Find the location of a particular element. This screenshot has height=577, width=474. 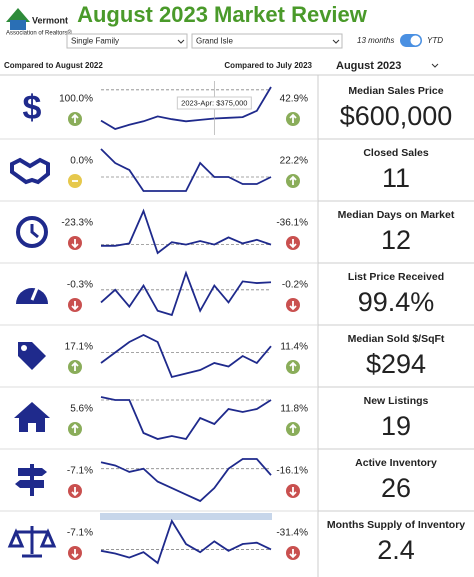

yoy-change: -23.3% is located at coordinates (77, 223).